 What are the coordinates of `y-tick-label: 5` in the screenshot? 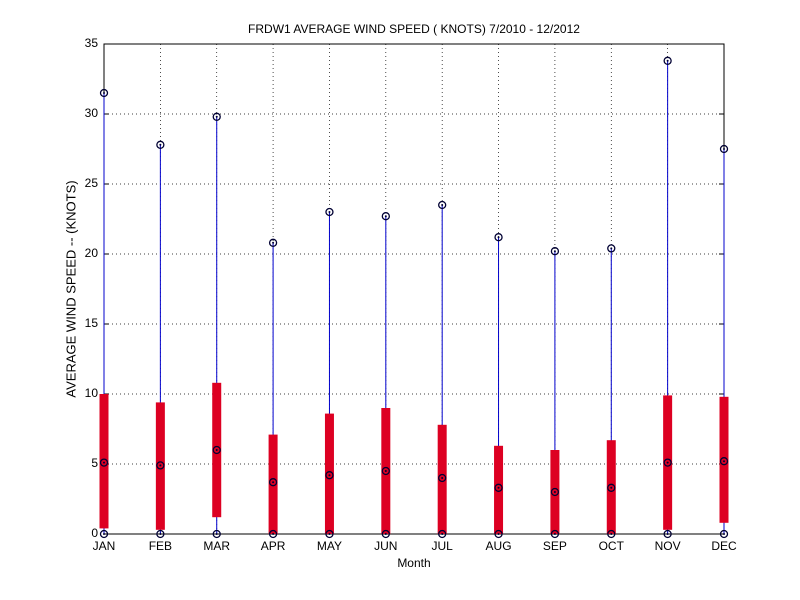 It's located at (94, 463).